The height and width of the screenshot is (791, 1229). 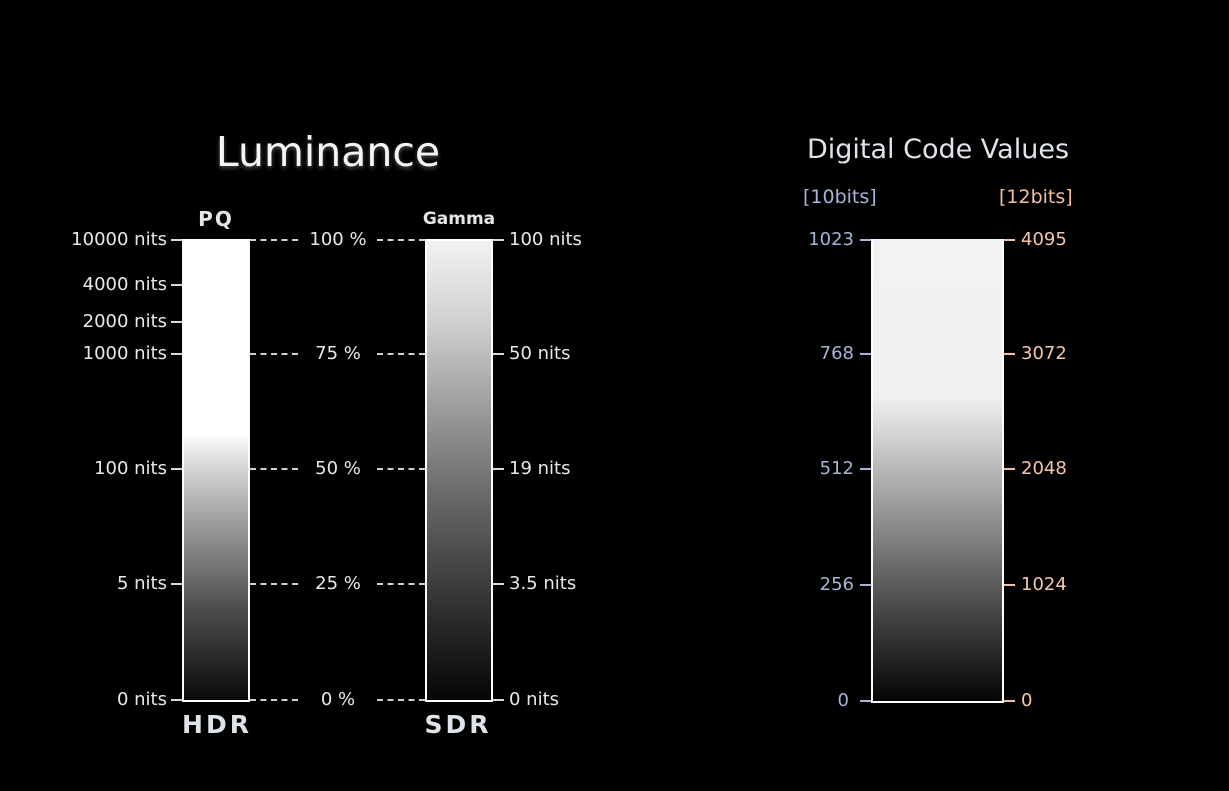 I want to click on luminance-title: Luminance, so click(x=328, y=152).